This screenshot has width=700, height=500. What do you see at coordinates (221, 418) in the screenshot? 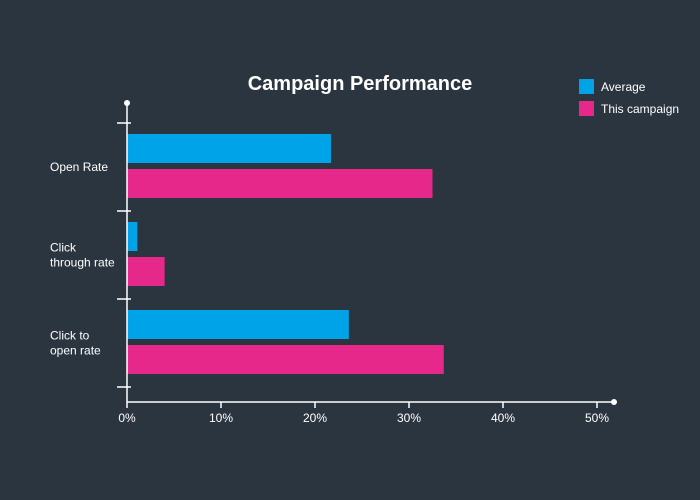
I see `x-tick-label-1: 10%` at bounding box center [221, 418].